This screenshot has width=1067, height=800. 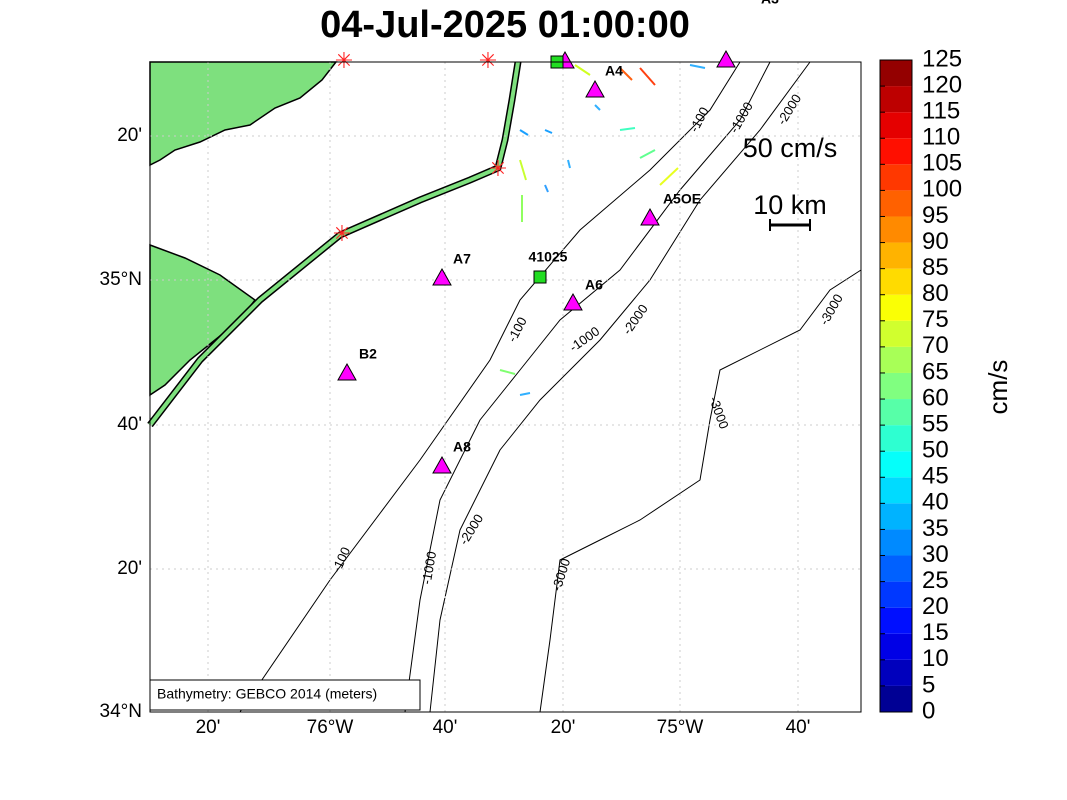 I want to click on colorbar-tick-label: 65, so click(x=935, y=371).